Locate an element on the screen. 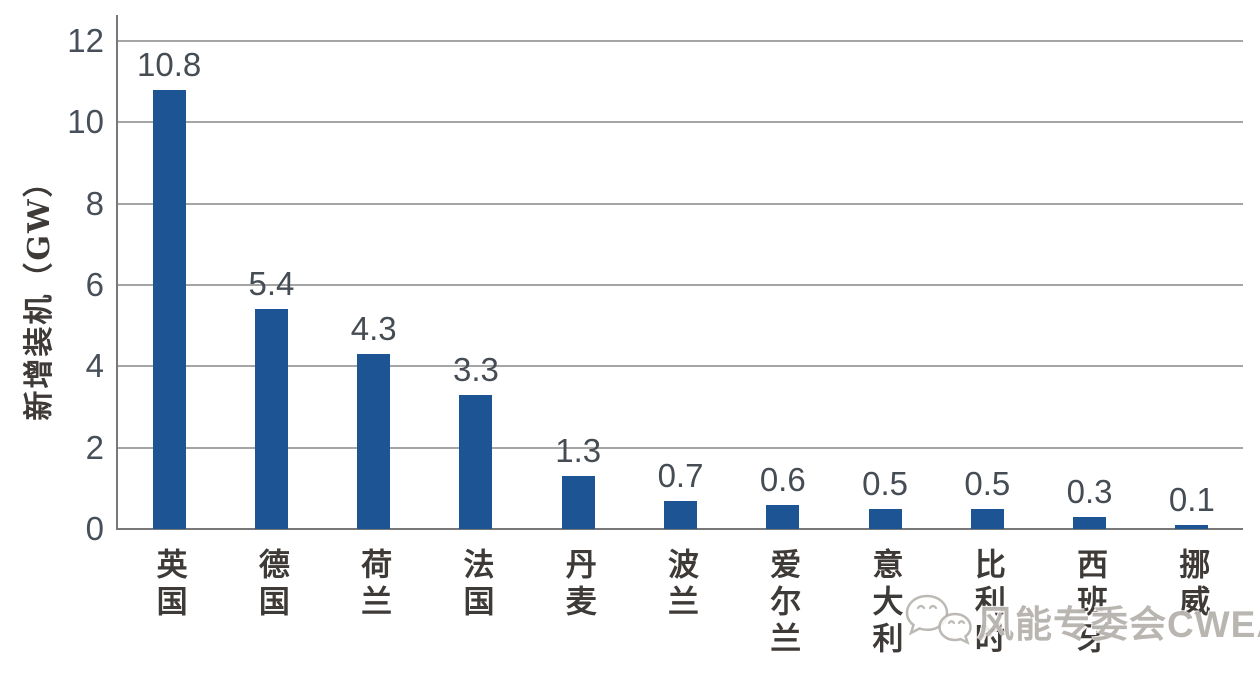 The height and width of the screenshot is (678, 1260). bar-value-label: 0.6 is located at coordinates (782, 479).